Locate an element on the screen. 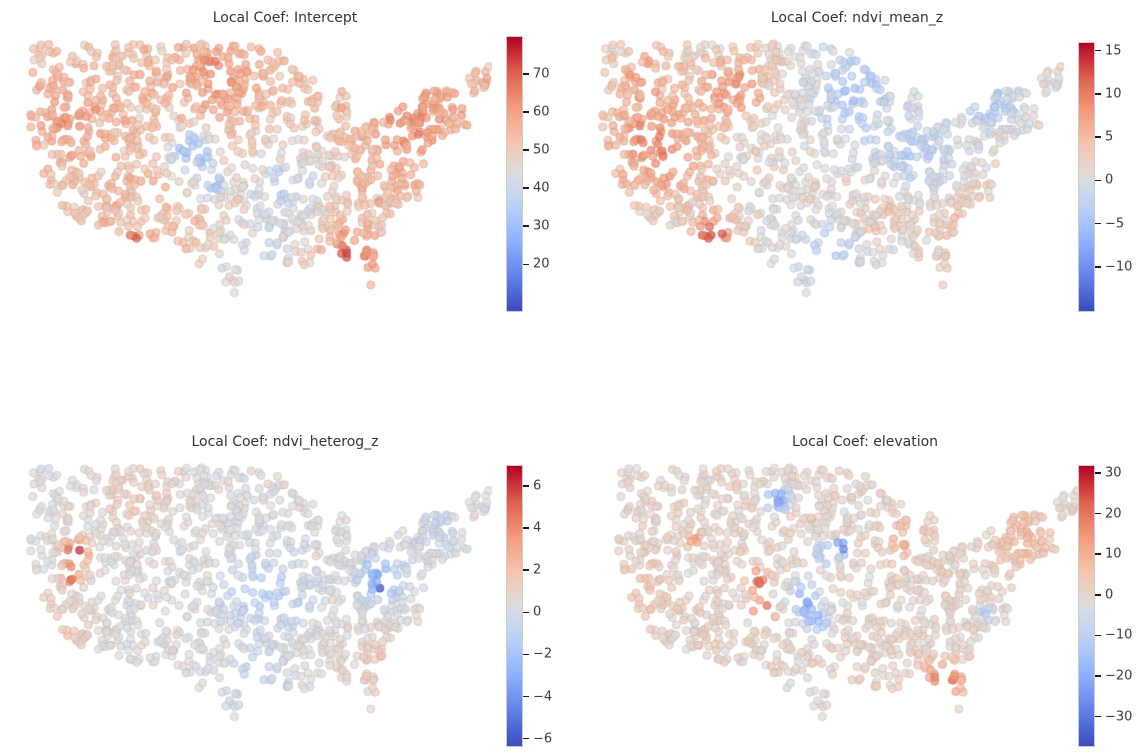 Image resolution: width=1148 pixels, height=755 pixels. colorbar-tick-label: 6 is located at coordinates (537, 486).